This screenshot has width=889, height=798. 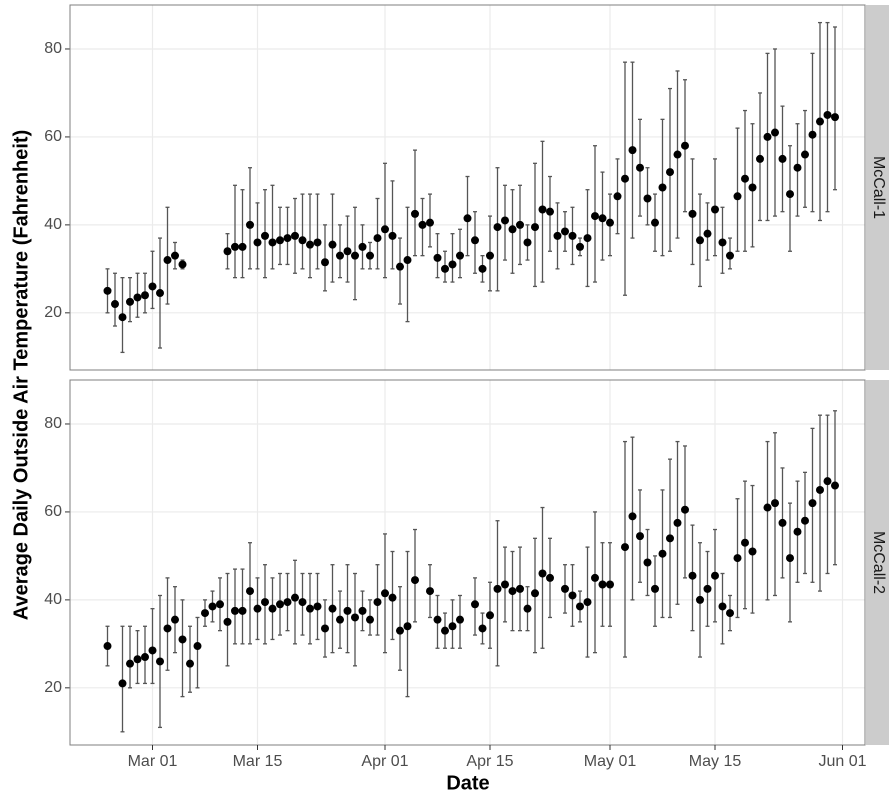 I want to click on y-tick-label: 80, so click(x=53, y=423).